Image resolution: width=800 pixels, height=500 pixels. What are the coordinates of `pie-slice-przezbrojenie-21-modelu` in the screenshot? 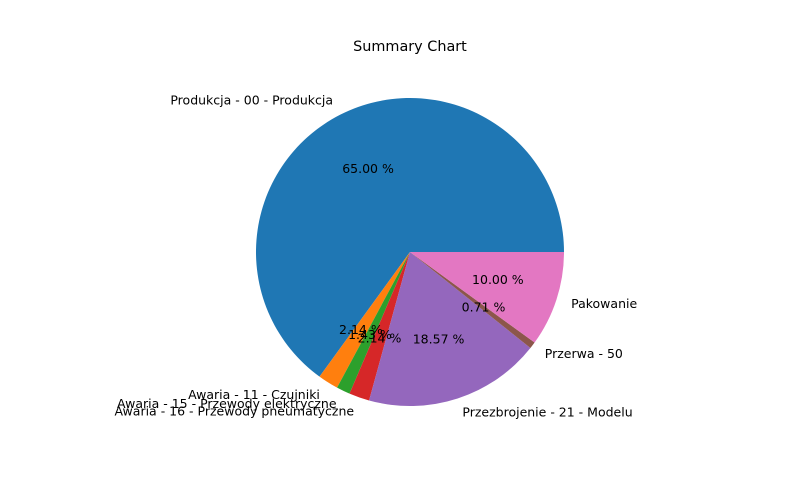 It's located at (450, 329).